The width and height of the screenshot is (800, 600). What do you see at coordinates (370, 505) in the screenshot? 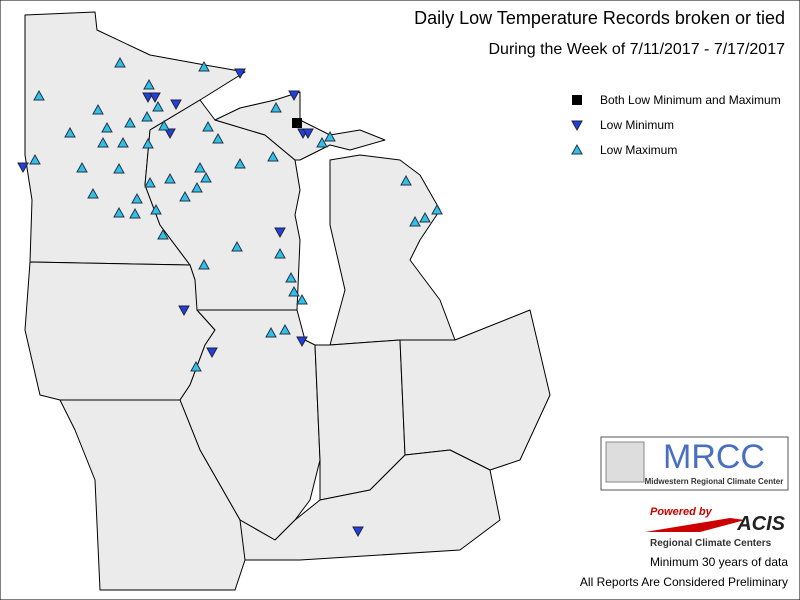
I see `kentucky` at bounding box center [370, 505].